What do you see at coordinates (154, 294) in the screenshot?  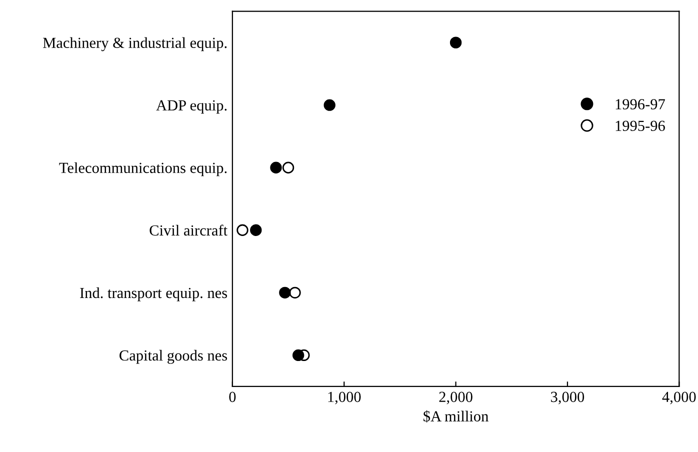 I see `y-tick-label: Ind. transport equip. nes` at bounding box center [154, 294].